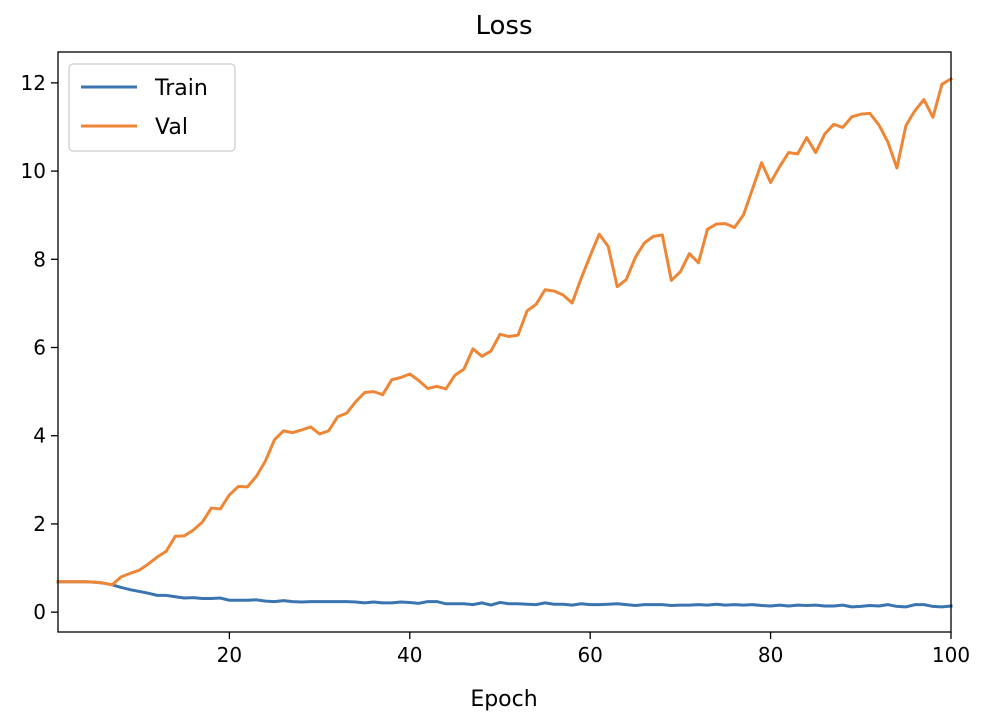 Image resolution: width=986 pixels, height=726 pixels. I want to click on y-tick-label: 4, so click(39, 436).